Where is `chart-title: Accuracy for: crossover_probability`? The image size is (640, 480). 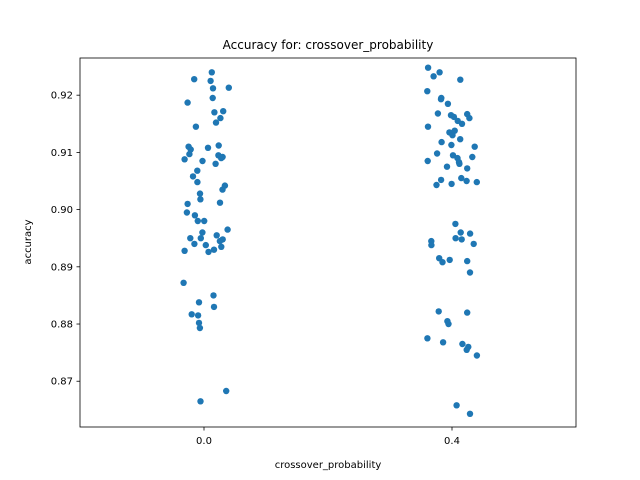 chart-title: Accuracy for: crossover_probability is located at coordinates (328, 45).